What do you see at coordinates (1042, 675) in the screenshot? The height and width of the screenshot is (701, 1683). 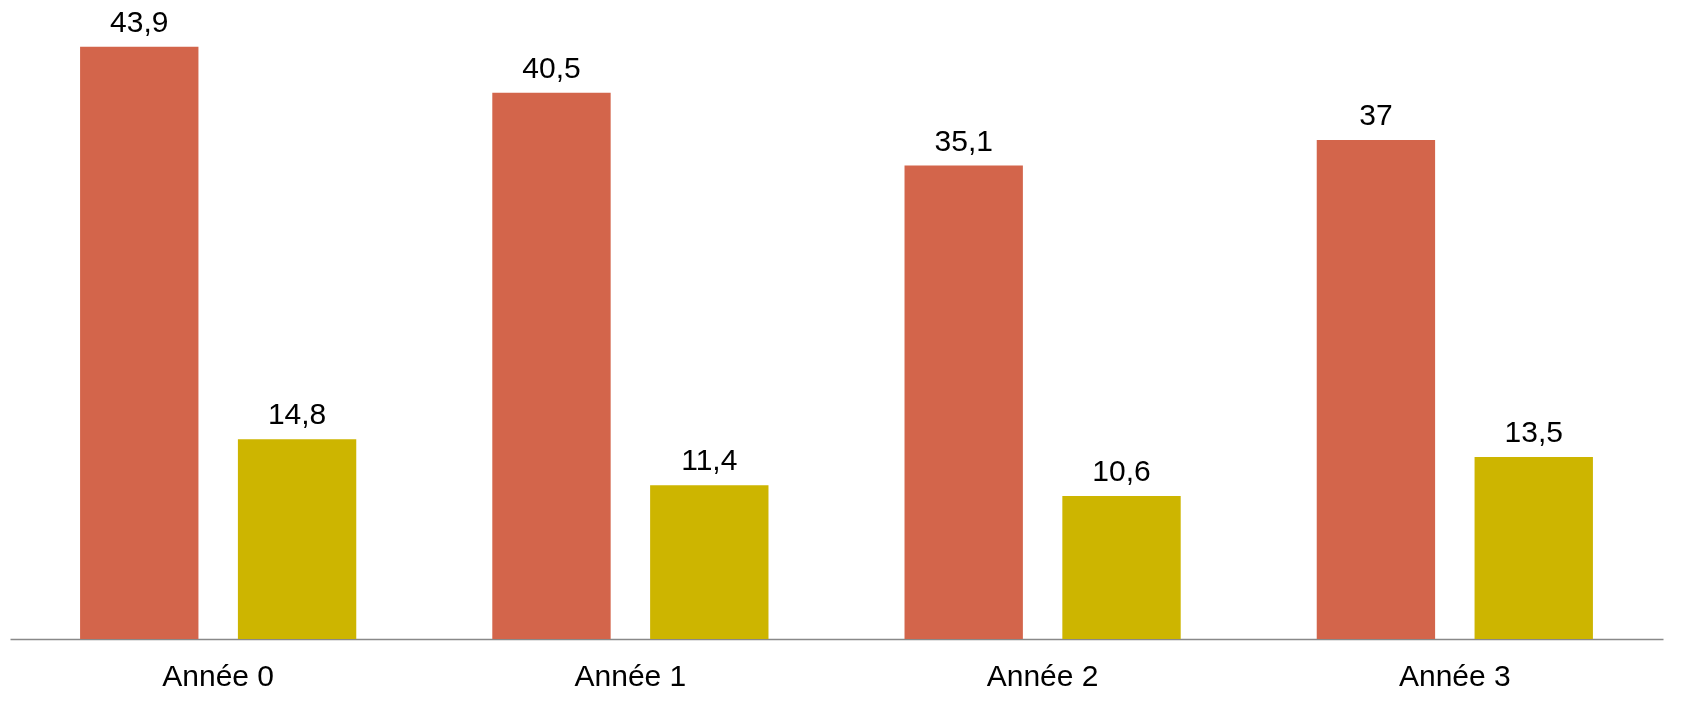 I see `x-tick-label: Année 2` at bounding box center [1042, 675].